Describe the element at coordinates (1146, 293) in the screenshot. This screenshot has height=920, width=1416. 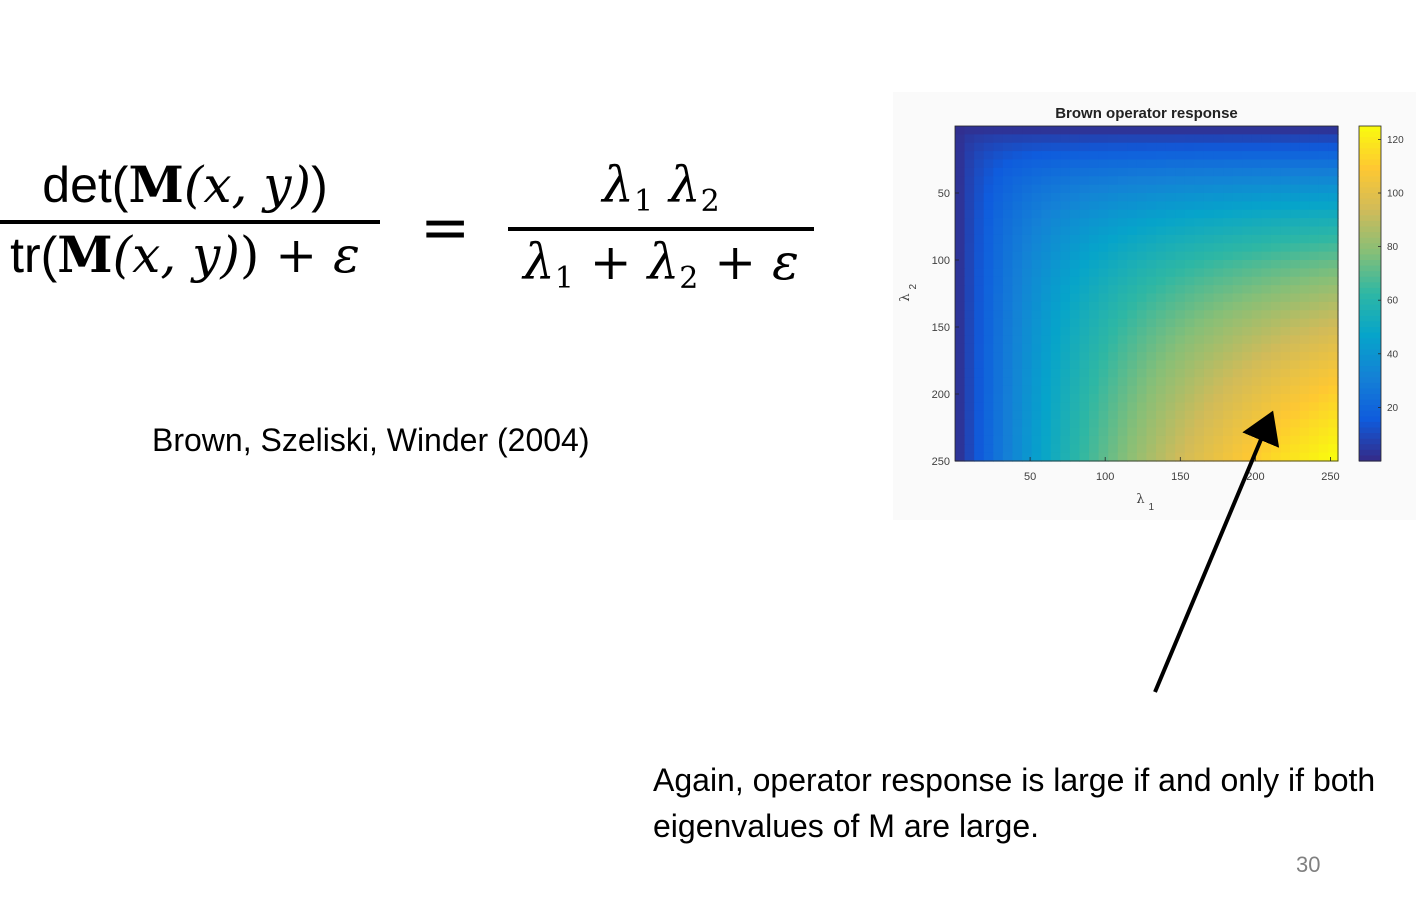
I see `plot-frame` at that location.